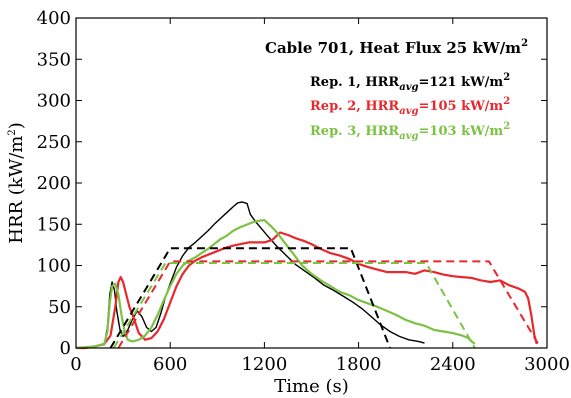 The width and height of the screenshot is (571, 398). What do you see at coordinates (54, 59) in the screenshot?
I see `y-tick-label: 350` at bounding box center [54, 59].